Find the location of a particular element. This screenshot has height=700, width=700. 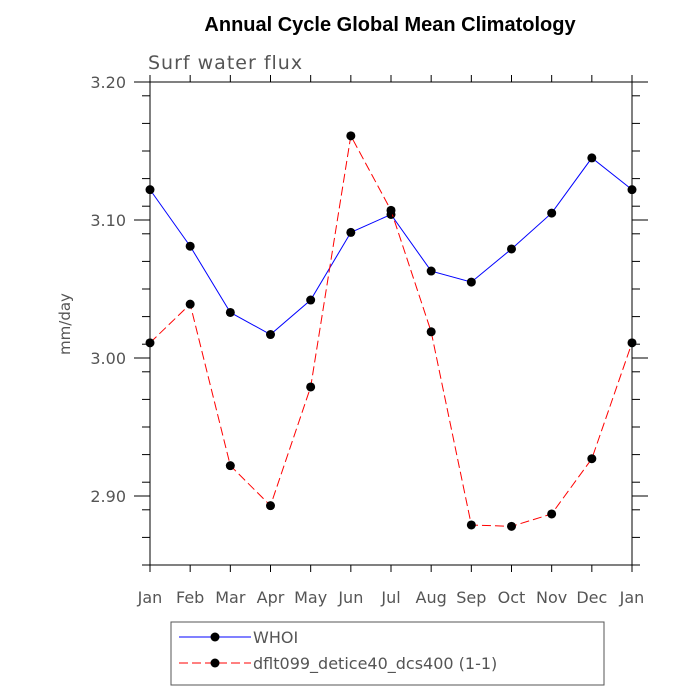

x-tick-label: Feb is located at coordinates (190, 597).